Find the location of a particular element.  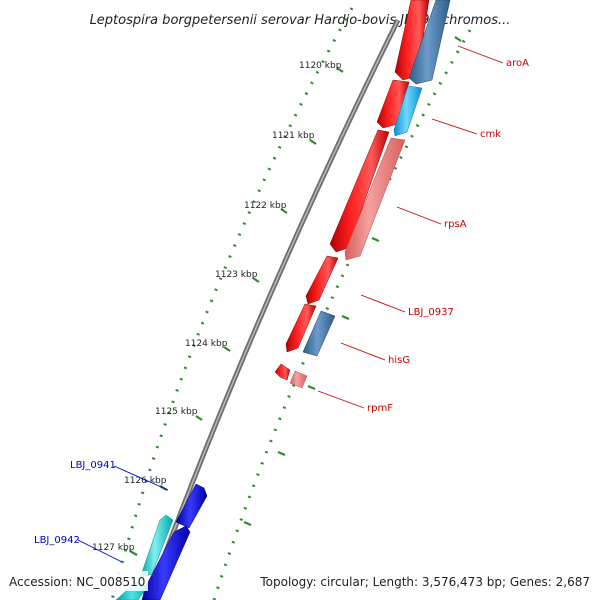

gene-label-hisG: hisG is located at coordinates (399, 360).